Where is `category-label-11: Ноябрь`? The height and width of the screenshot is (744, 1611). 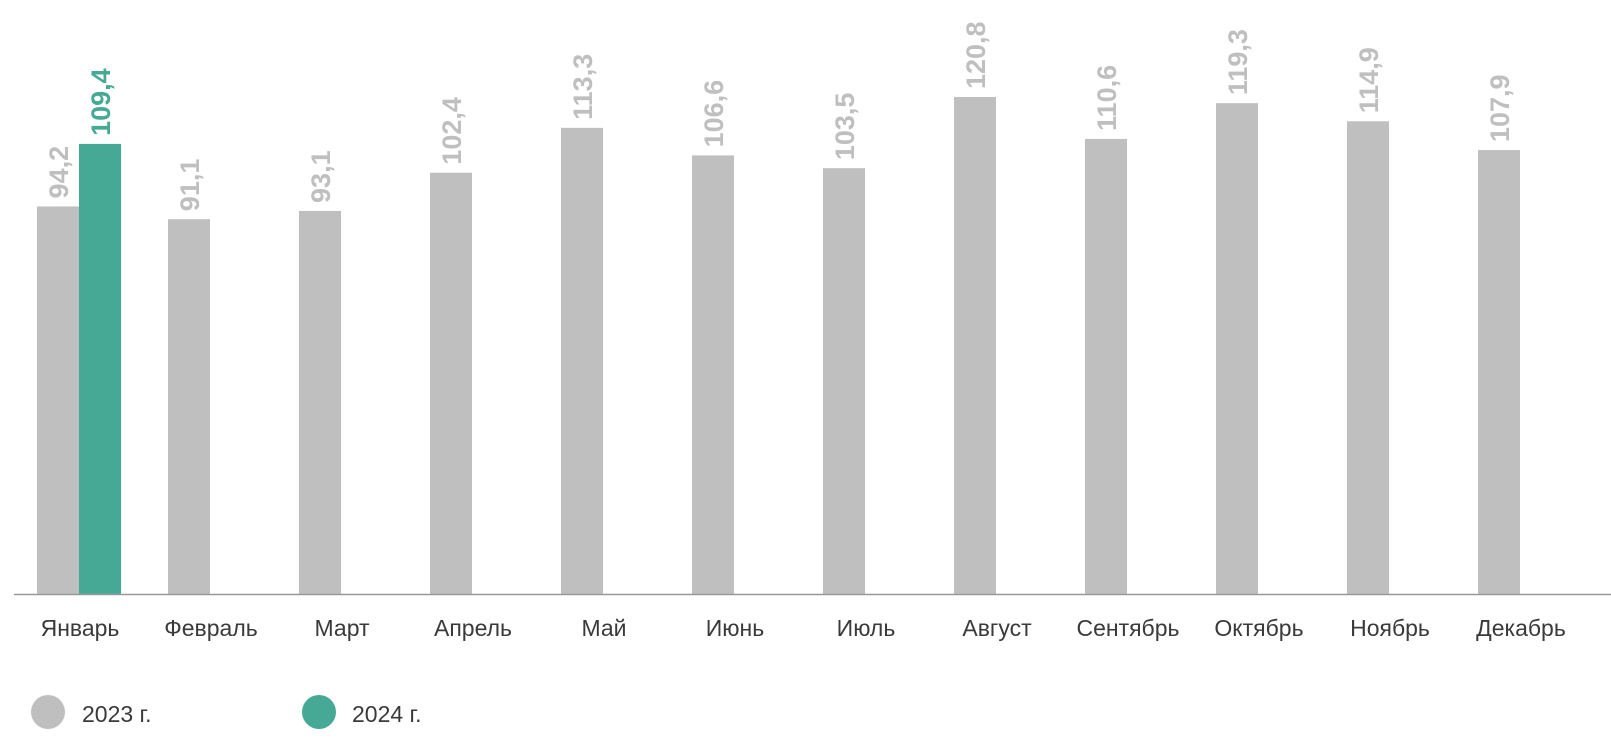
category-label-11: Ноябрь is located at coordinates (1390, 628).